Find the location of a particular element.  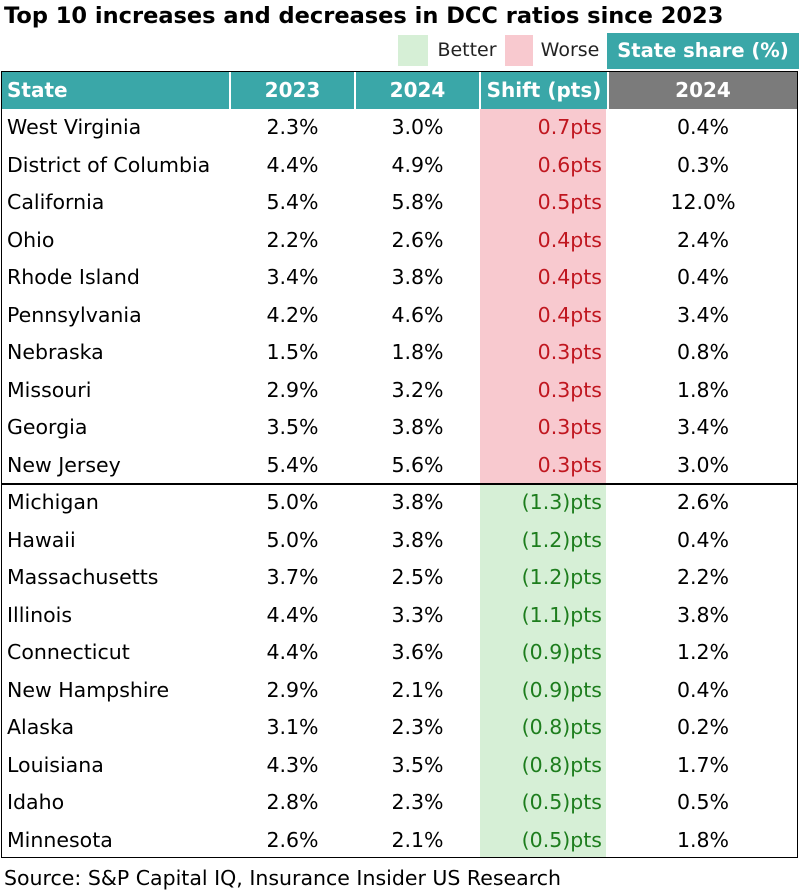

cell-share-2024: 1.7% is located at coordinates (703, 764).